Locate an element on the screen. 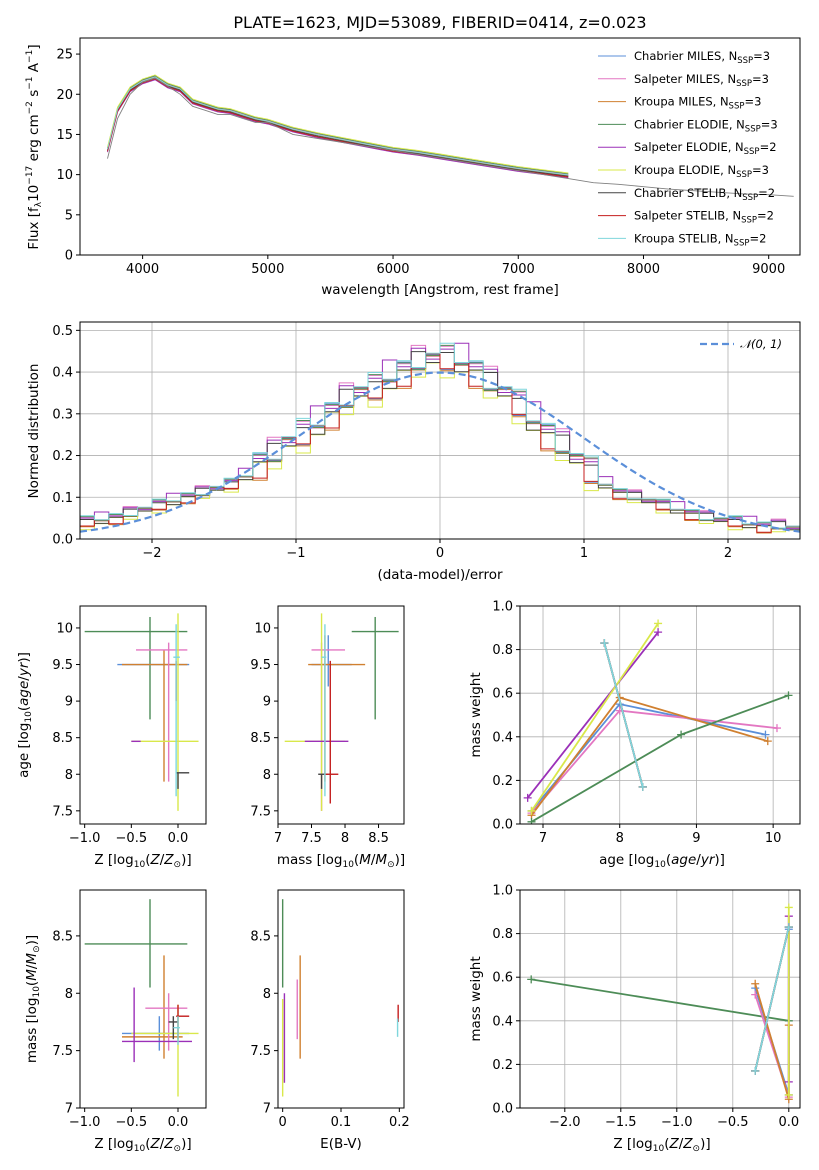 The width and height of the screenshot is (819, 1170). mass-weight-vs-z-xtick-label-2: −1.0 is located at coordinates (677, 1122).